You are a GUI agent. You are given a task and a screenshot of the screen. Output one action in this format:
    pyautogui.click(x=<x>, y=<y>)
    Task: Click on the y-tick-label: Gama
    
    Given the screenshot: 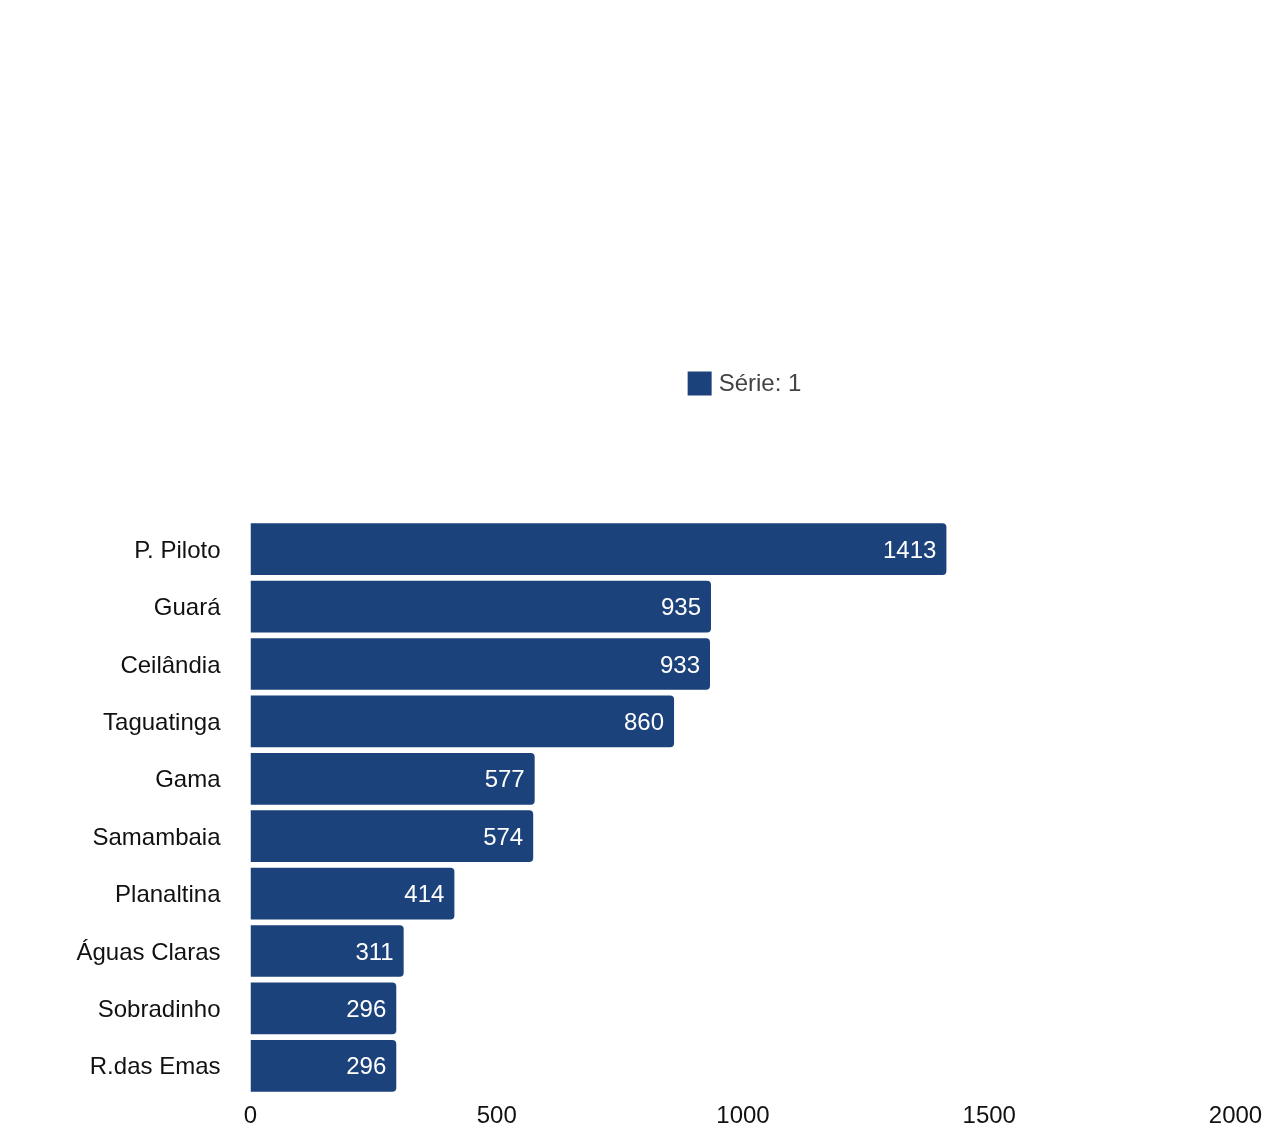 What is the action you would take?
    pyautogui.click(x=188, y=779)
    